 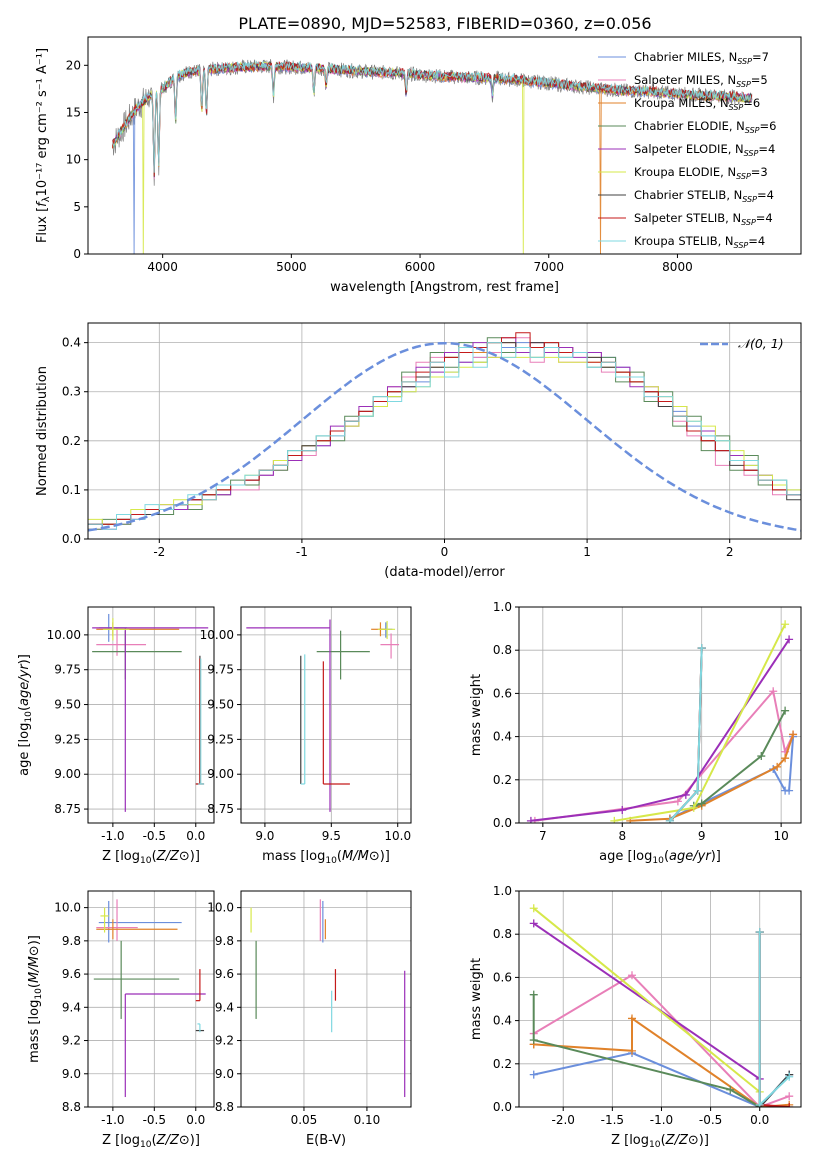 What do you see at coordinates (701, 58) in the screenshot?
I see `legend-entry: Chabrier MILES, NSSP=7` at bounding box center [701, 58].